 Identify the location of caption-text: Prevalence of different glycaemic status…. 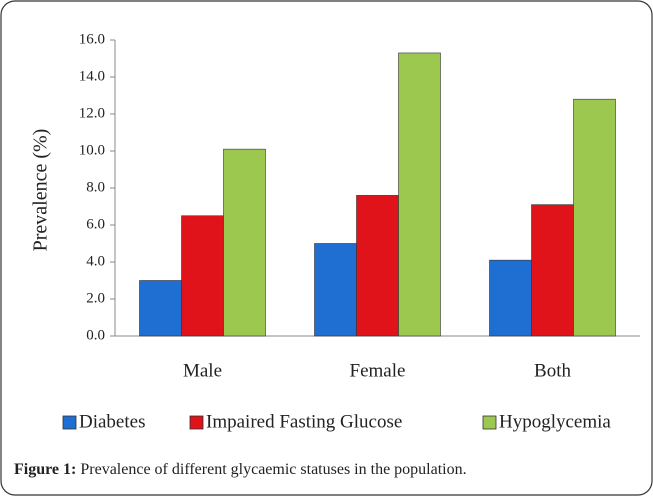
(273, 469).